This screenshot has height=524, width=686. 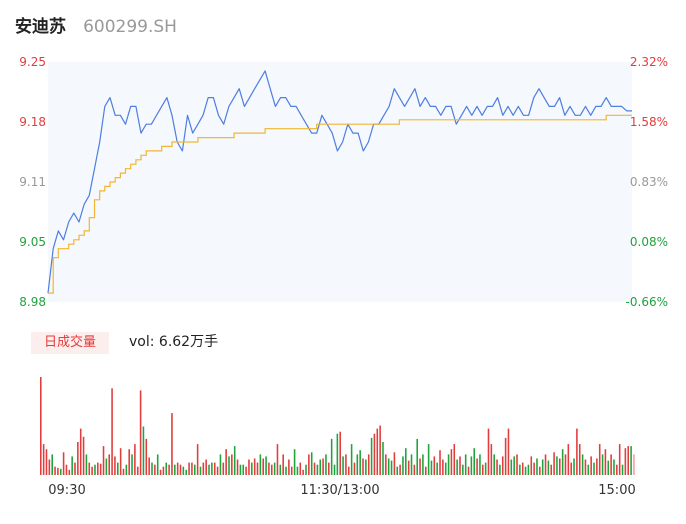 What do you see at coordinates (647, 302) in the screenshot?
I see `y-right-tick-label: -0.66%` at bounding box center [647, 302].